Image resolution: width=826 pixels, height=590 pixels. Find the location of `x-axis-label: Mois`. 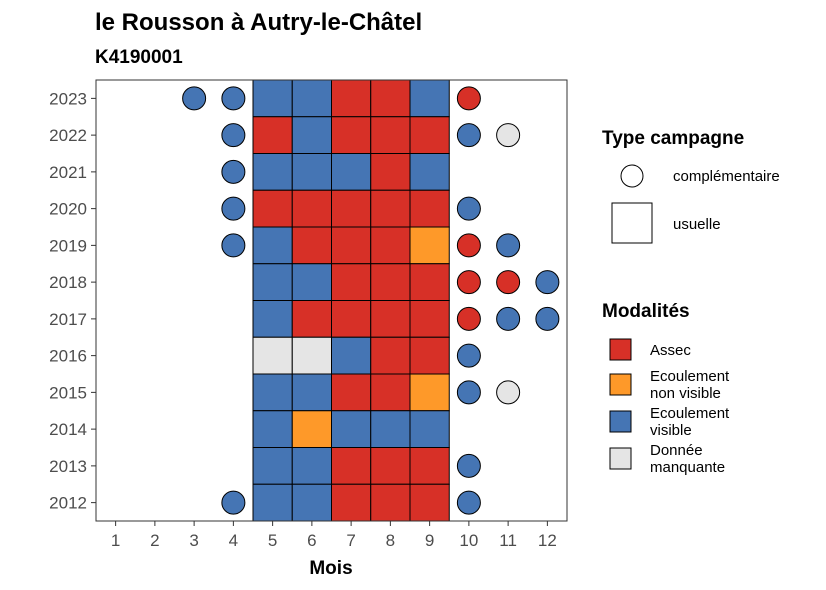

x-axis-label: Mois is located at coordinates (330, 568).